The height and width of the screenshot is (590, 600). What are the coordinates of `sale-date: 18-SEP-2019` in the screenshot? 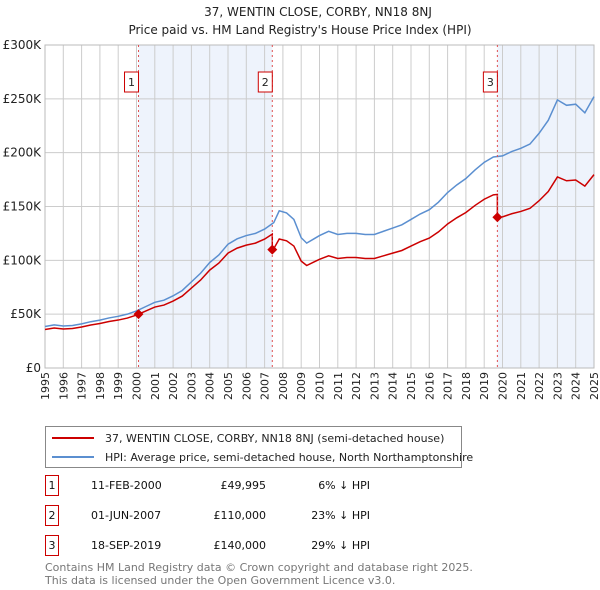 It's located at (126, 545).